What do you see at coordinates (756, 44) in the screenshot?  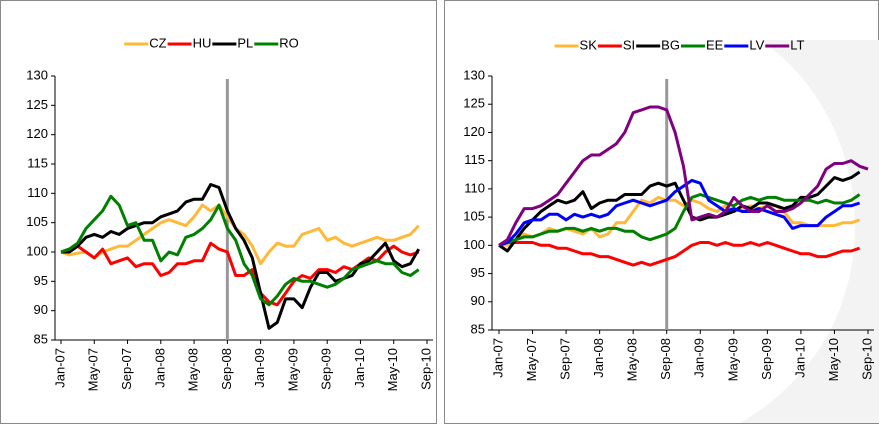 I see `legend-label: LV` at bounding box center [756, 44].